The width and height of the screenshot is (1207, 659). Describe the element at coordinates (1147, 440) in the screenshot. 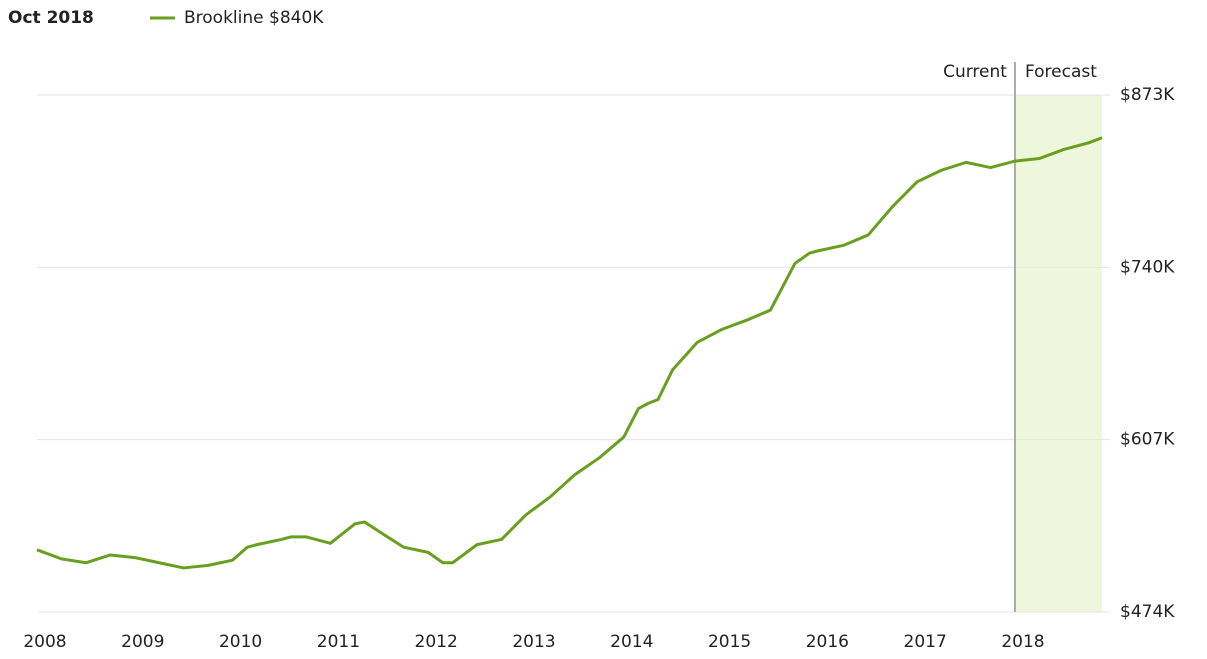

I see `y-tick-label: $607K` at that location.